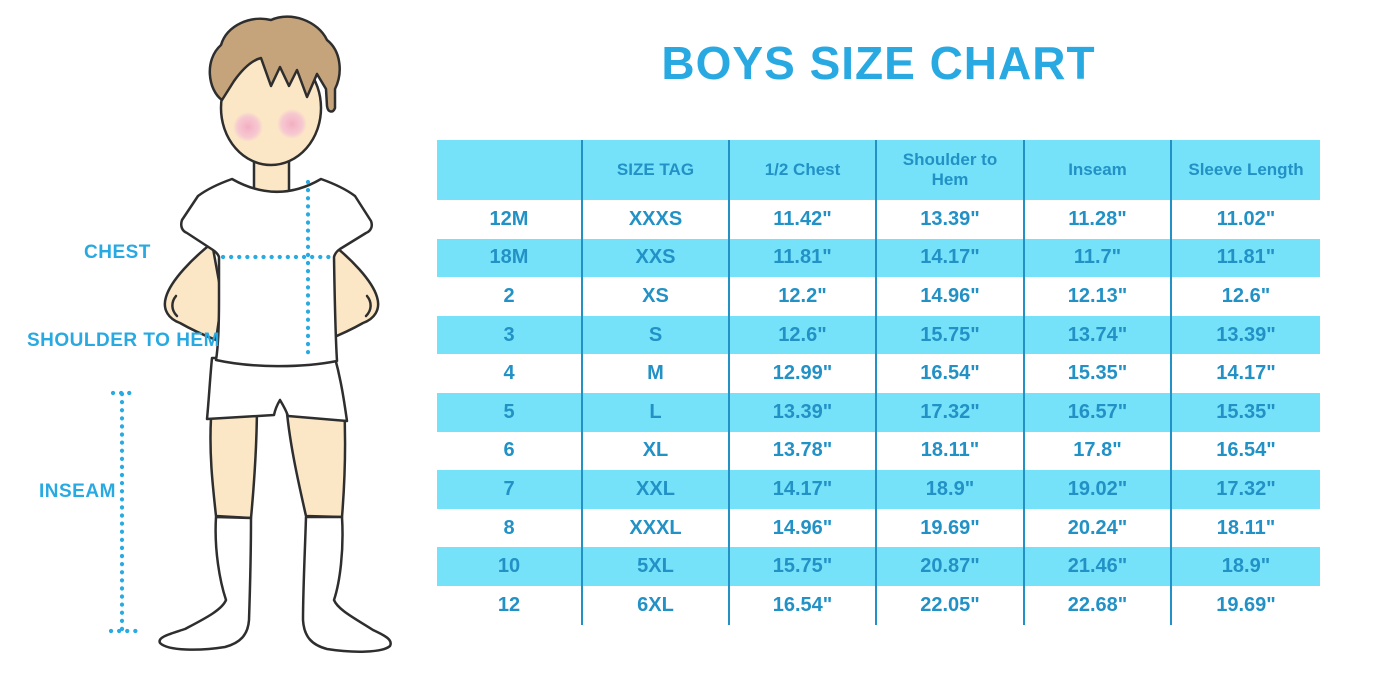 This screenshot has width=1400, height=700. I want to click on table-cell: 11.42", so click(803, 219).